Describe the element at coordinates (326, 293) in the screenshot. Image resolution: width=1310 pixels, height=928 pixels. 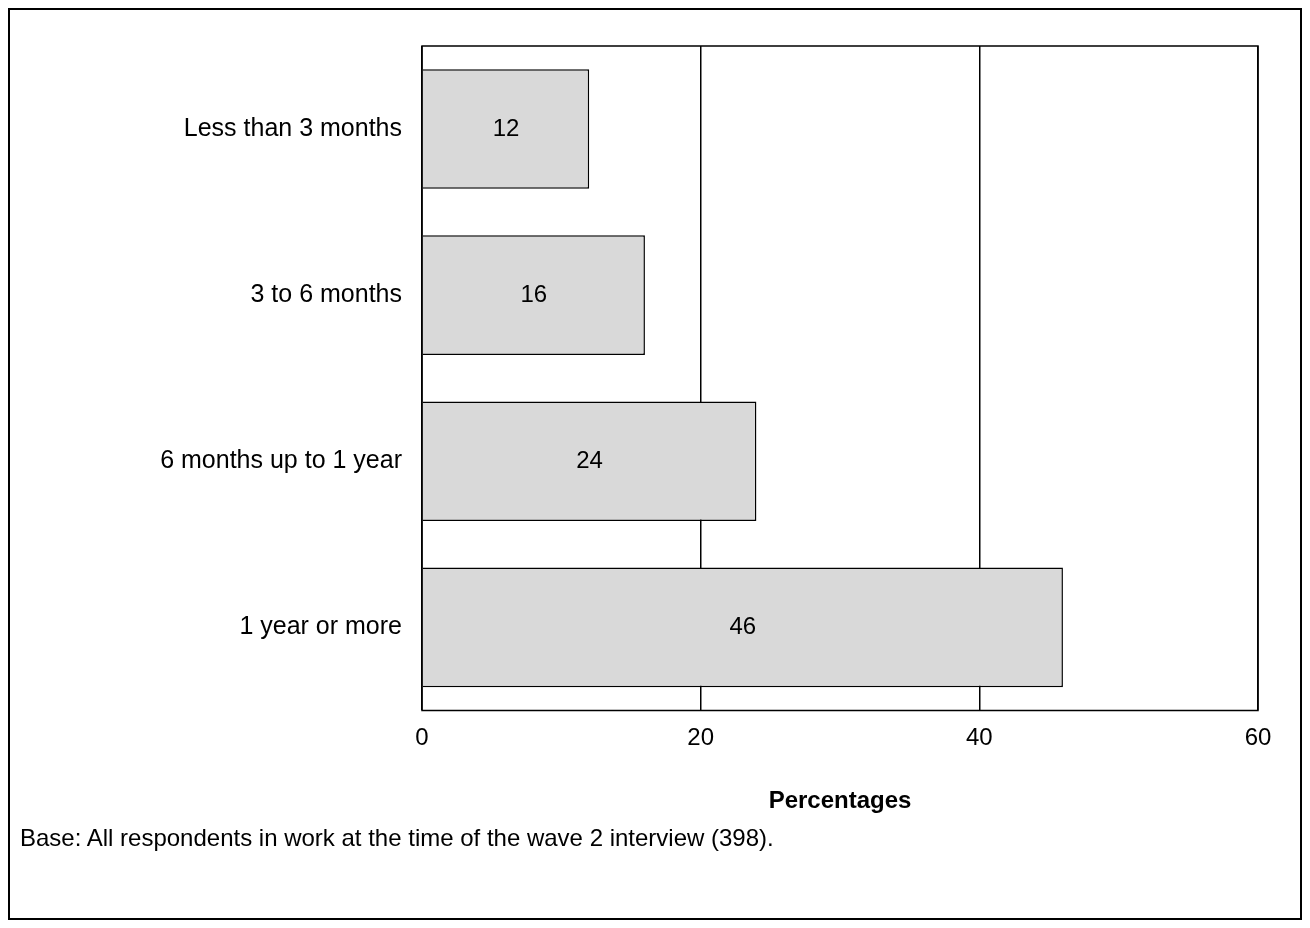
I see `y-tick-label: 3 to 6 months` at that location.